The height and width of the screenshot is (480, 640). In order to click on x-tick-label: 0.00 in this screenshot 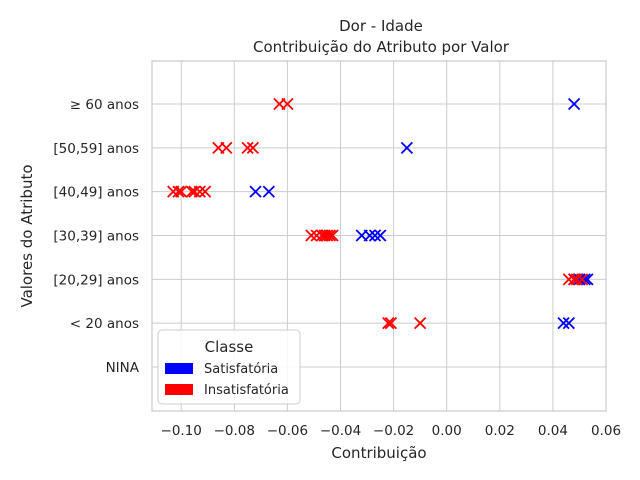, I will do `click(447, 431)`.